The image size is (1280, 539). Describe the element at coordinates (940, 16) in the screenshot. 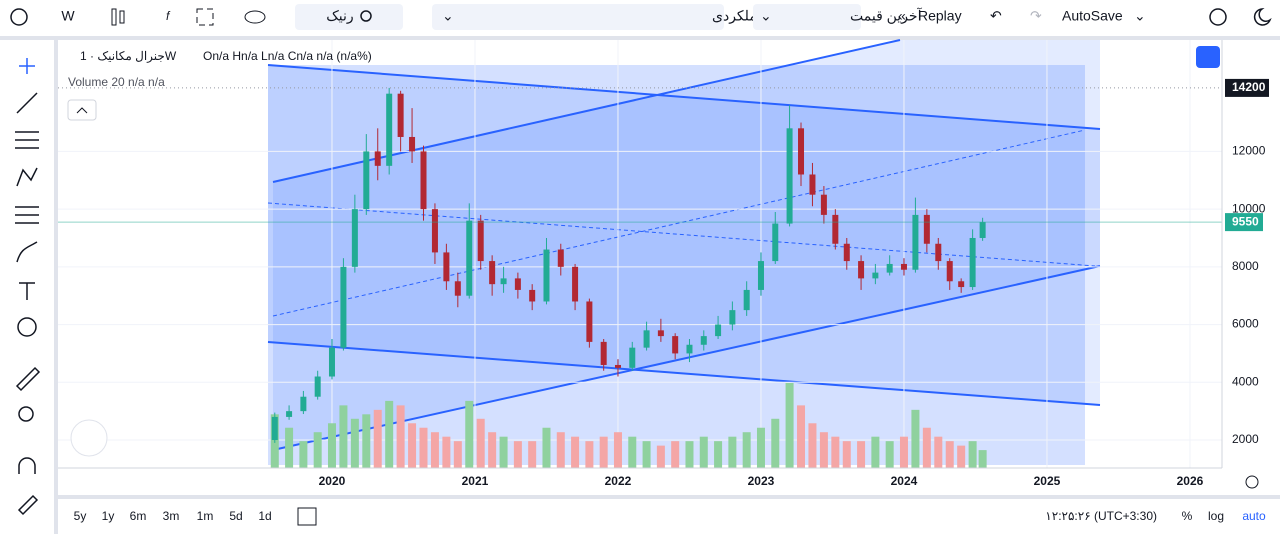

I see `replay: Replay` at that location.